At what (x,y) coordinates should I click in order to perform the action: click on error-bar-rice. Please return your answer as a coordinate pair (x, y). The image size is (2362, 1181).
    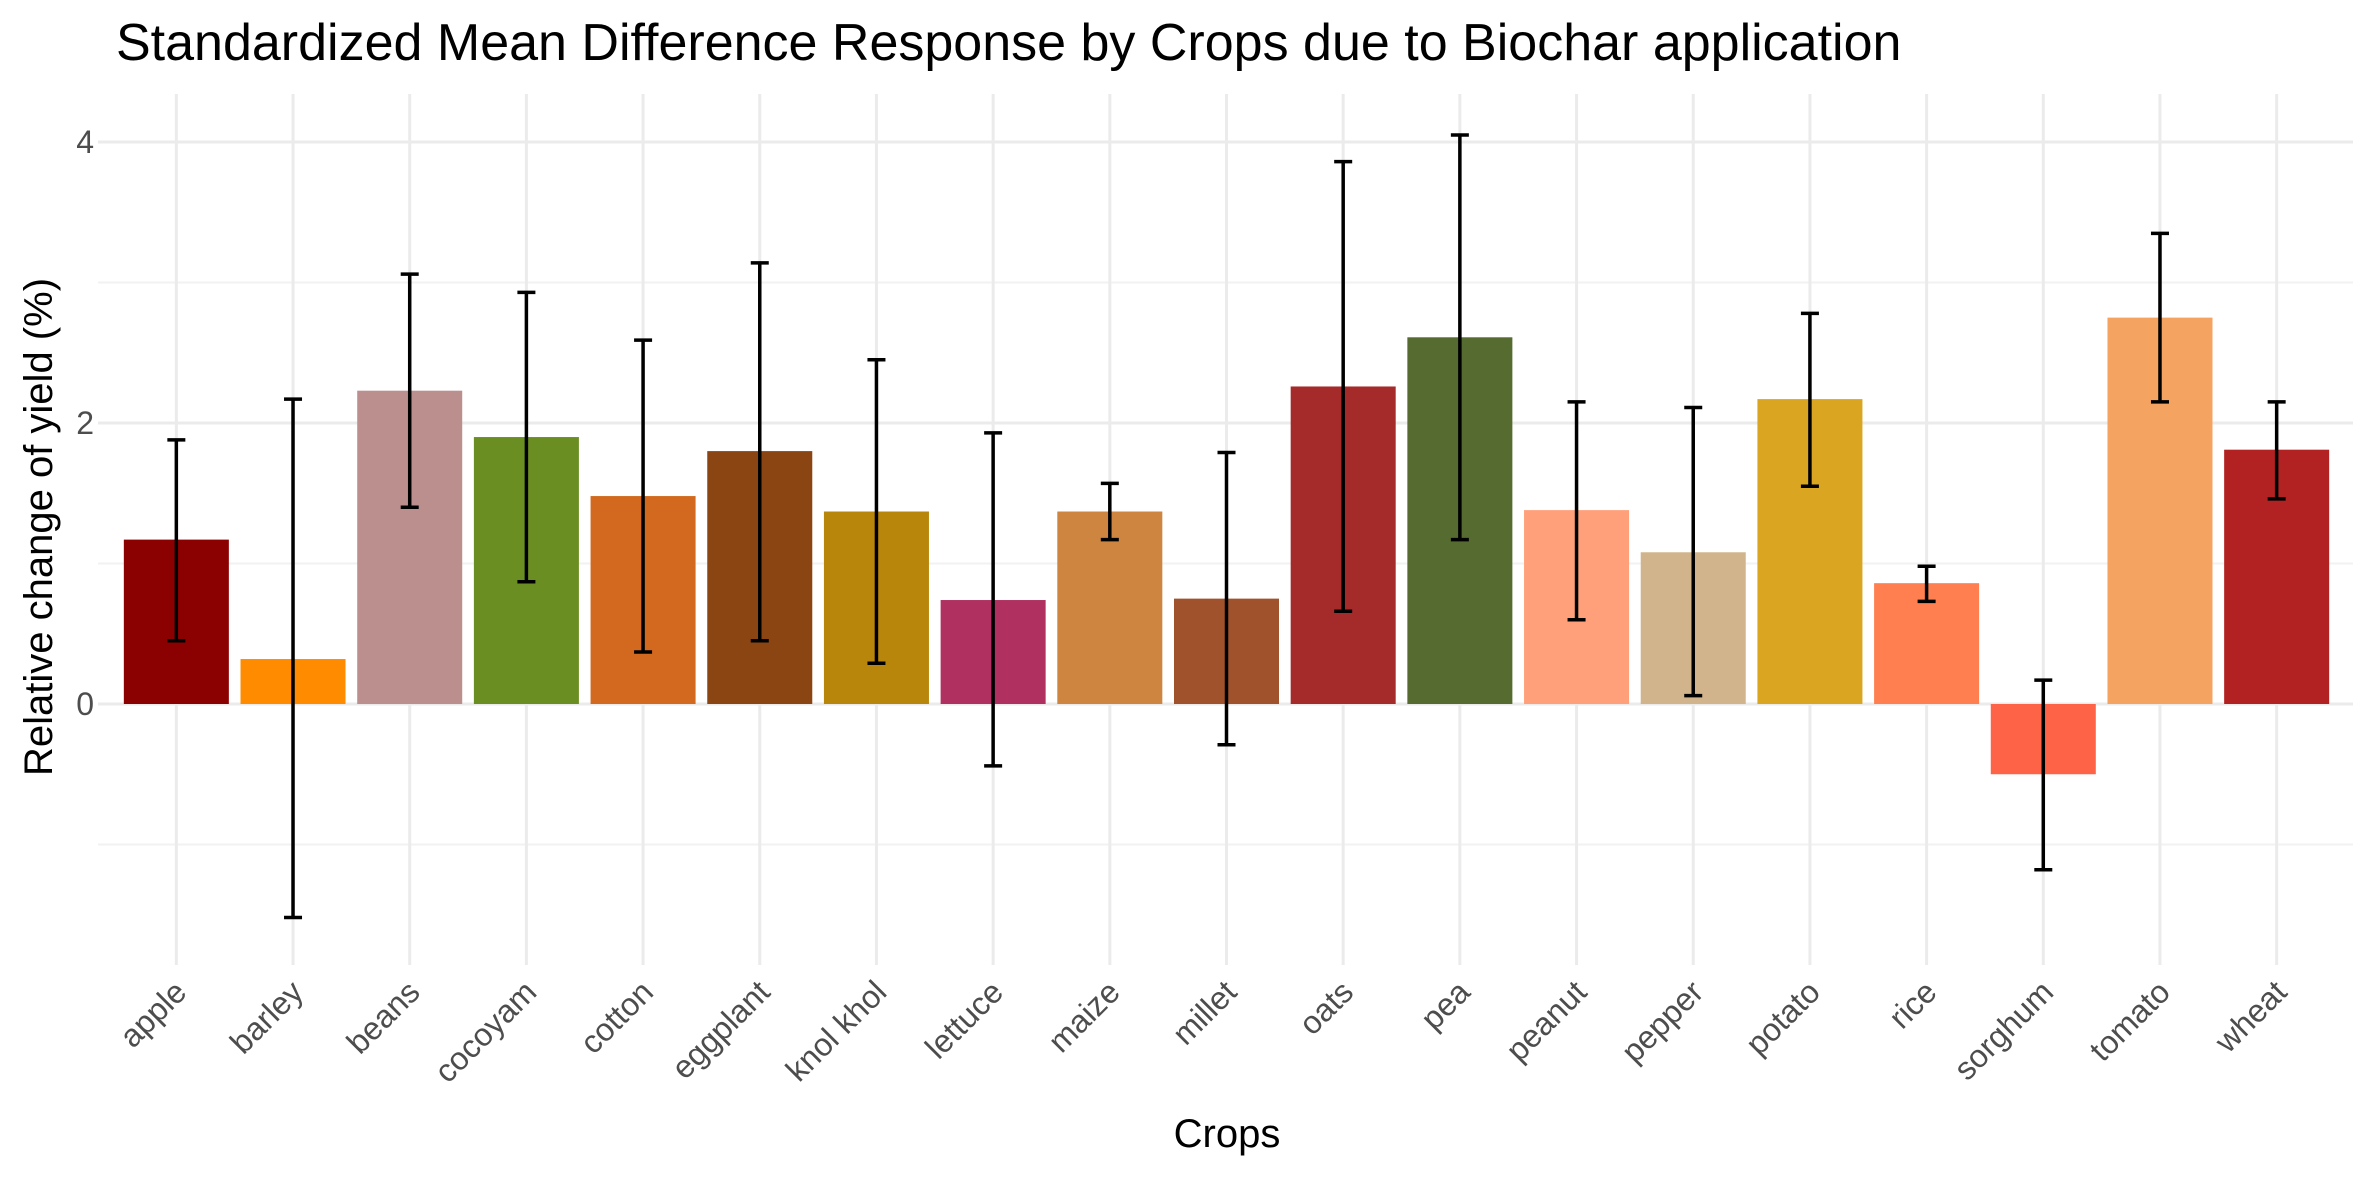
    Looking at the image, I should click on (1926, 584).